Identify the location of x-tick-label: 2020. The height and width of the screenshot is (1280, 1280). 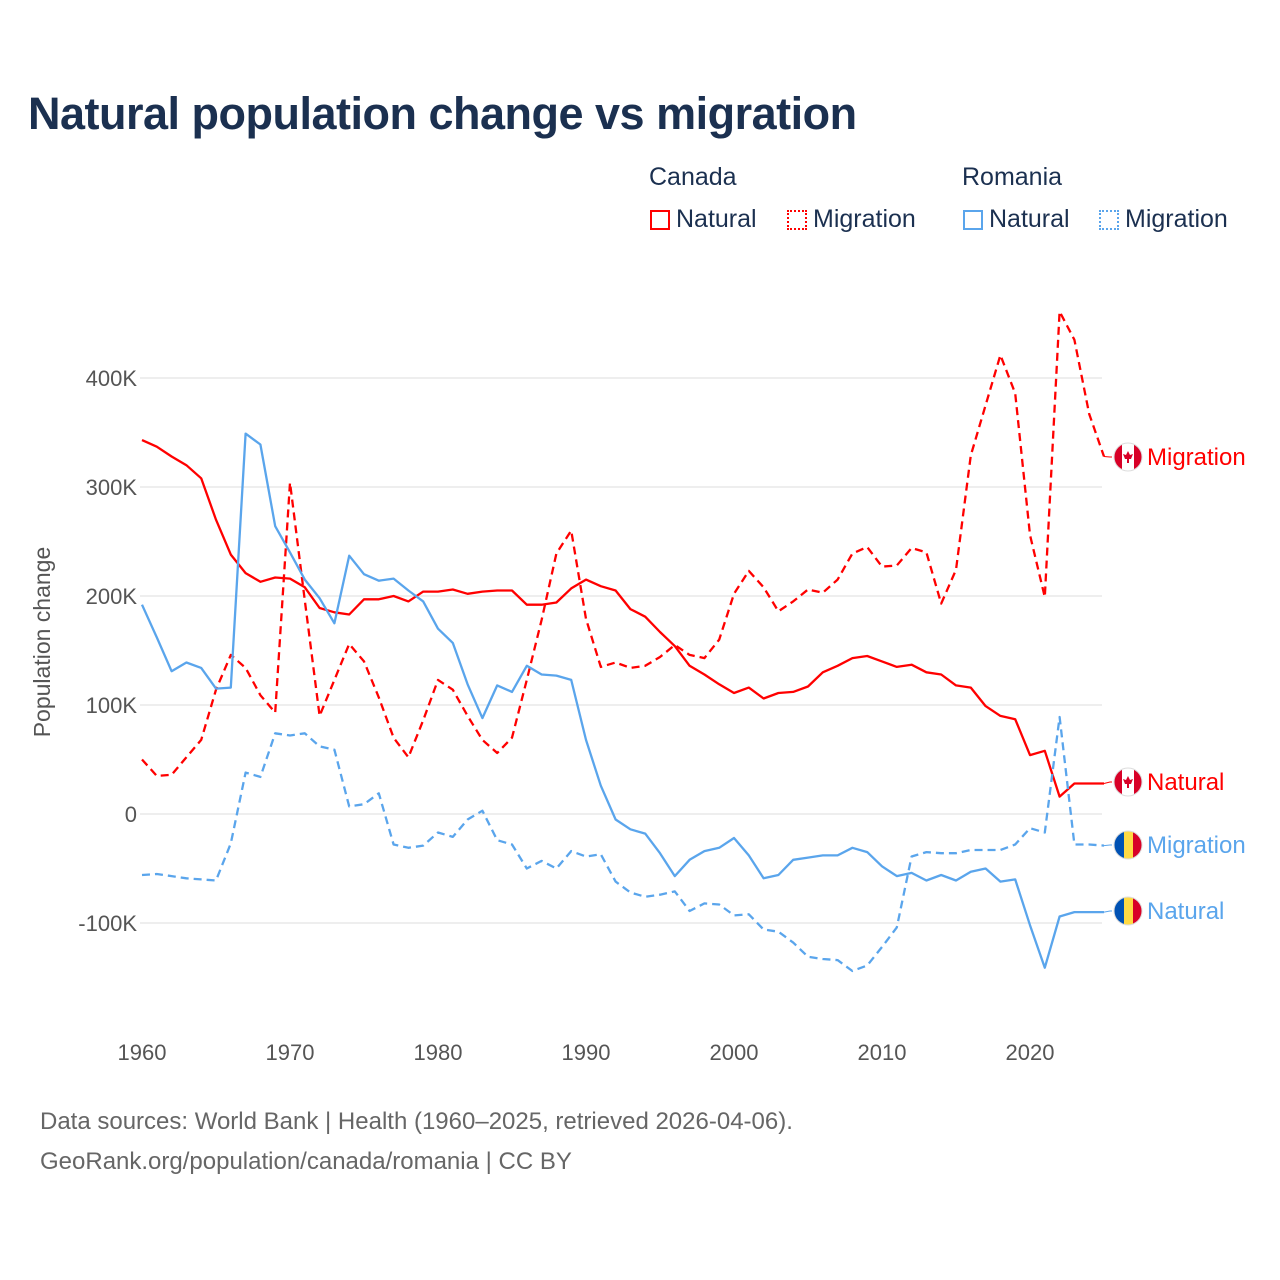
(1030, 1052).